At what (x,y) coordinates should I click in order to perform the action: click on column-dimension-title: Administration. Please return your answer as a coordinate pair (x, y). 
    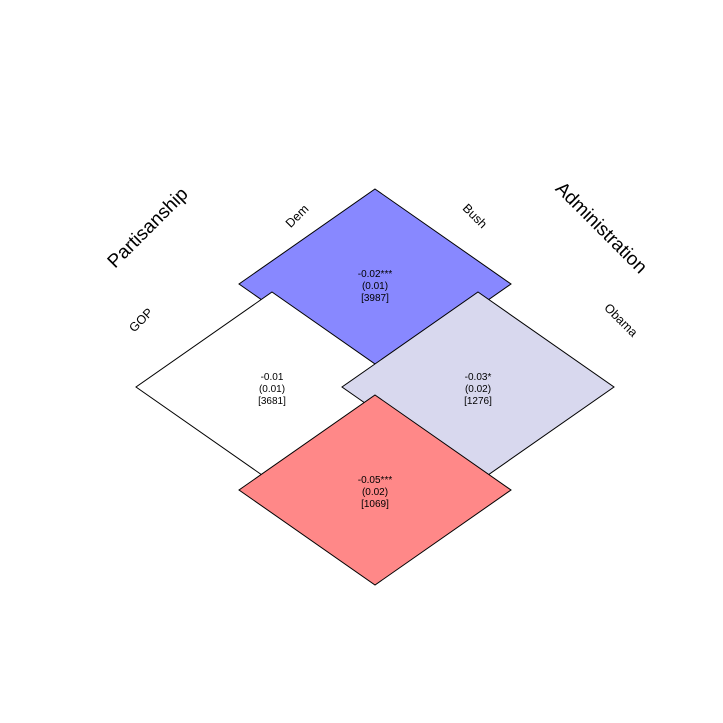
    Looking at the image, I should click on (601, 228).